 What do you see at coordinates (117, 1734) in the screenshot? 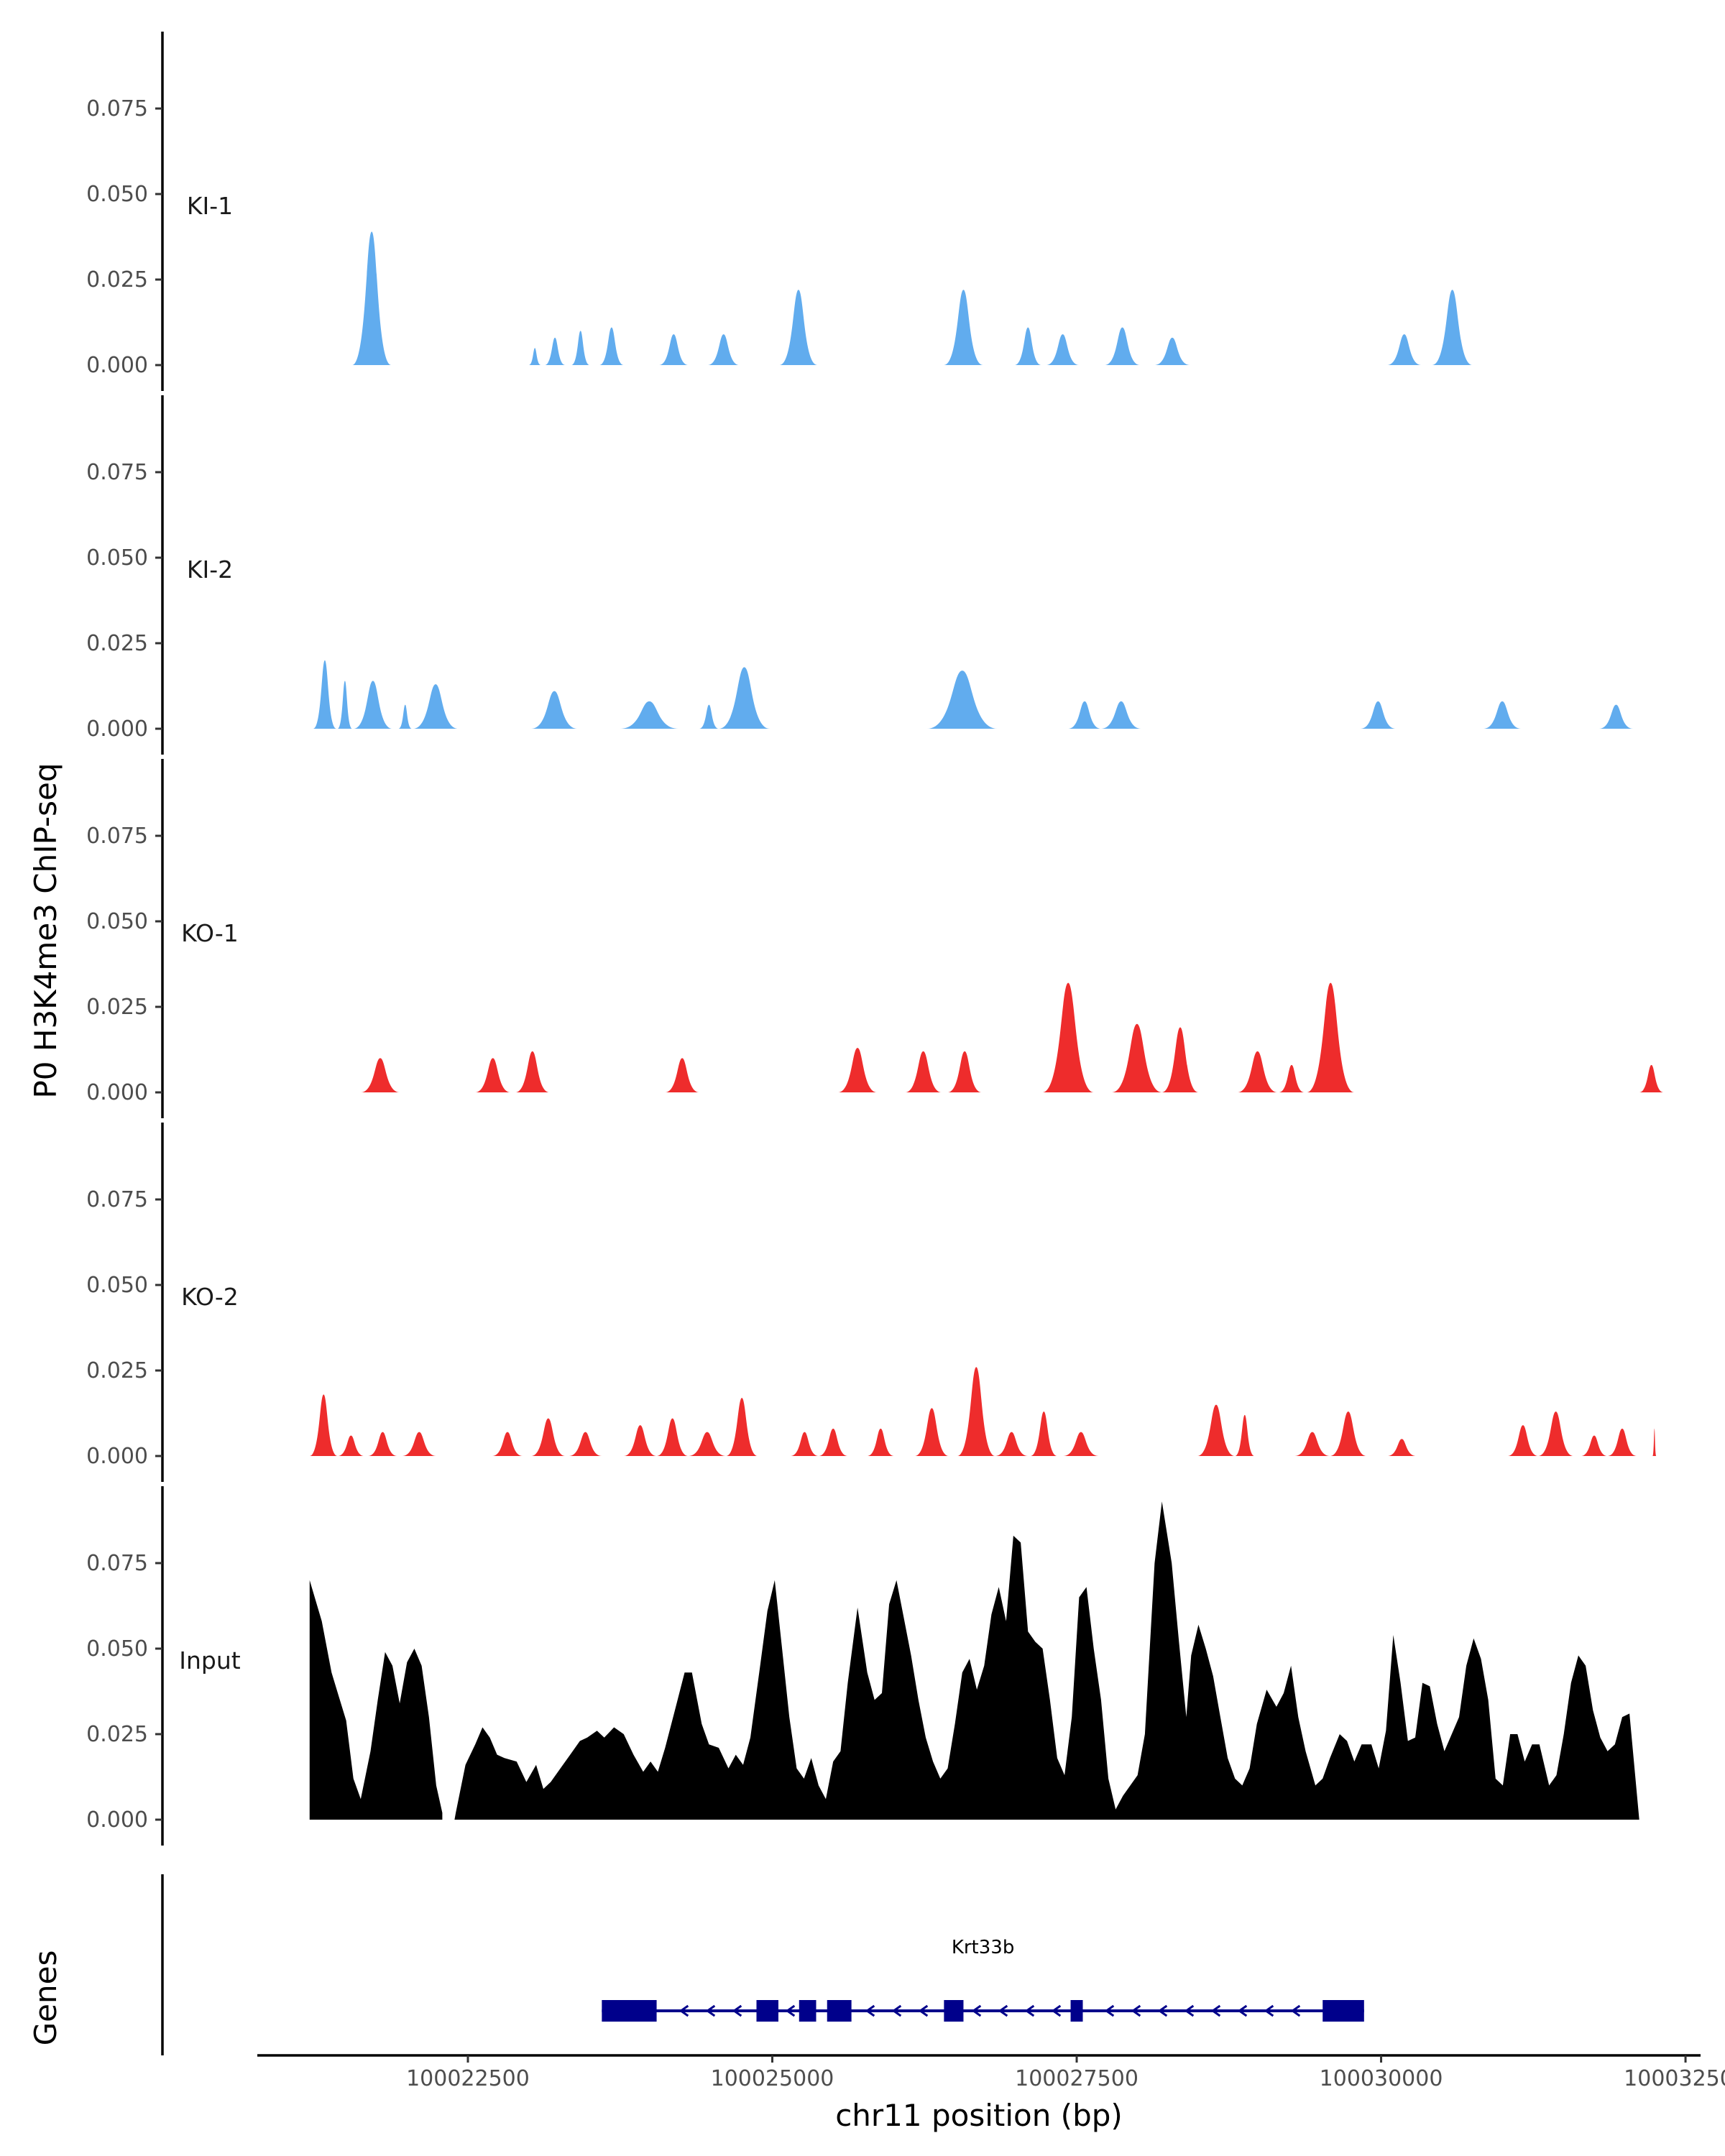
I see `y-tick-label-input-1: 0.025` at bounding box center [117, 1734].